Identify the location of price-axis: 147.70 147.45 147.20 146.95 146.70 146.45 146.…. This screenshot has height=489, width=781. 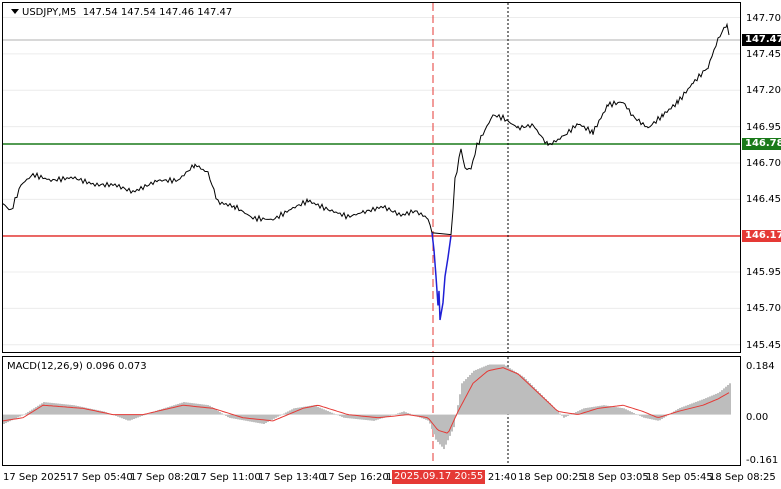
(761, 235).